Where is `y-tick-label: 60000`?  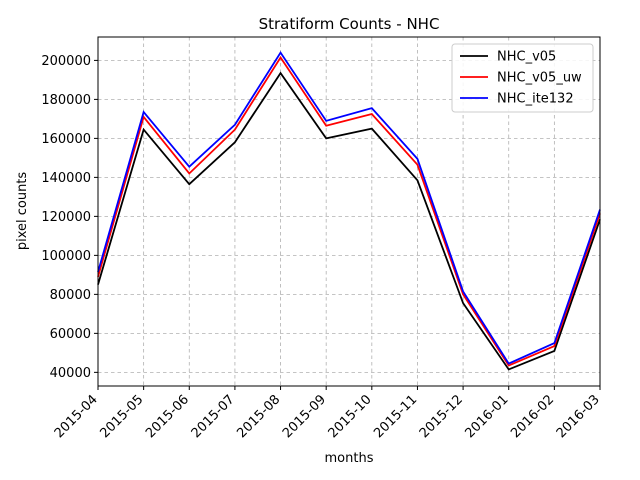
y-tick-label: 60000 is located at coordinates (70, 334).